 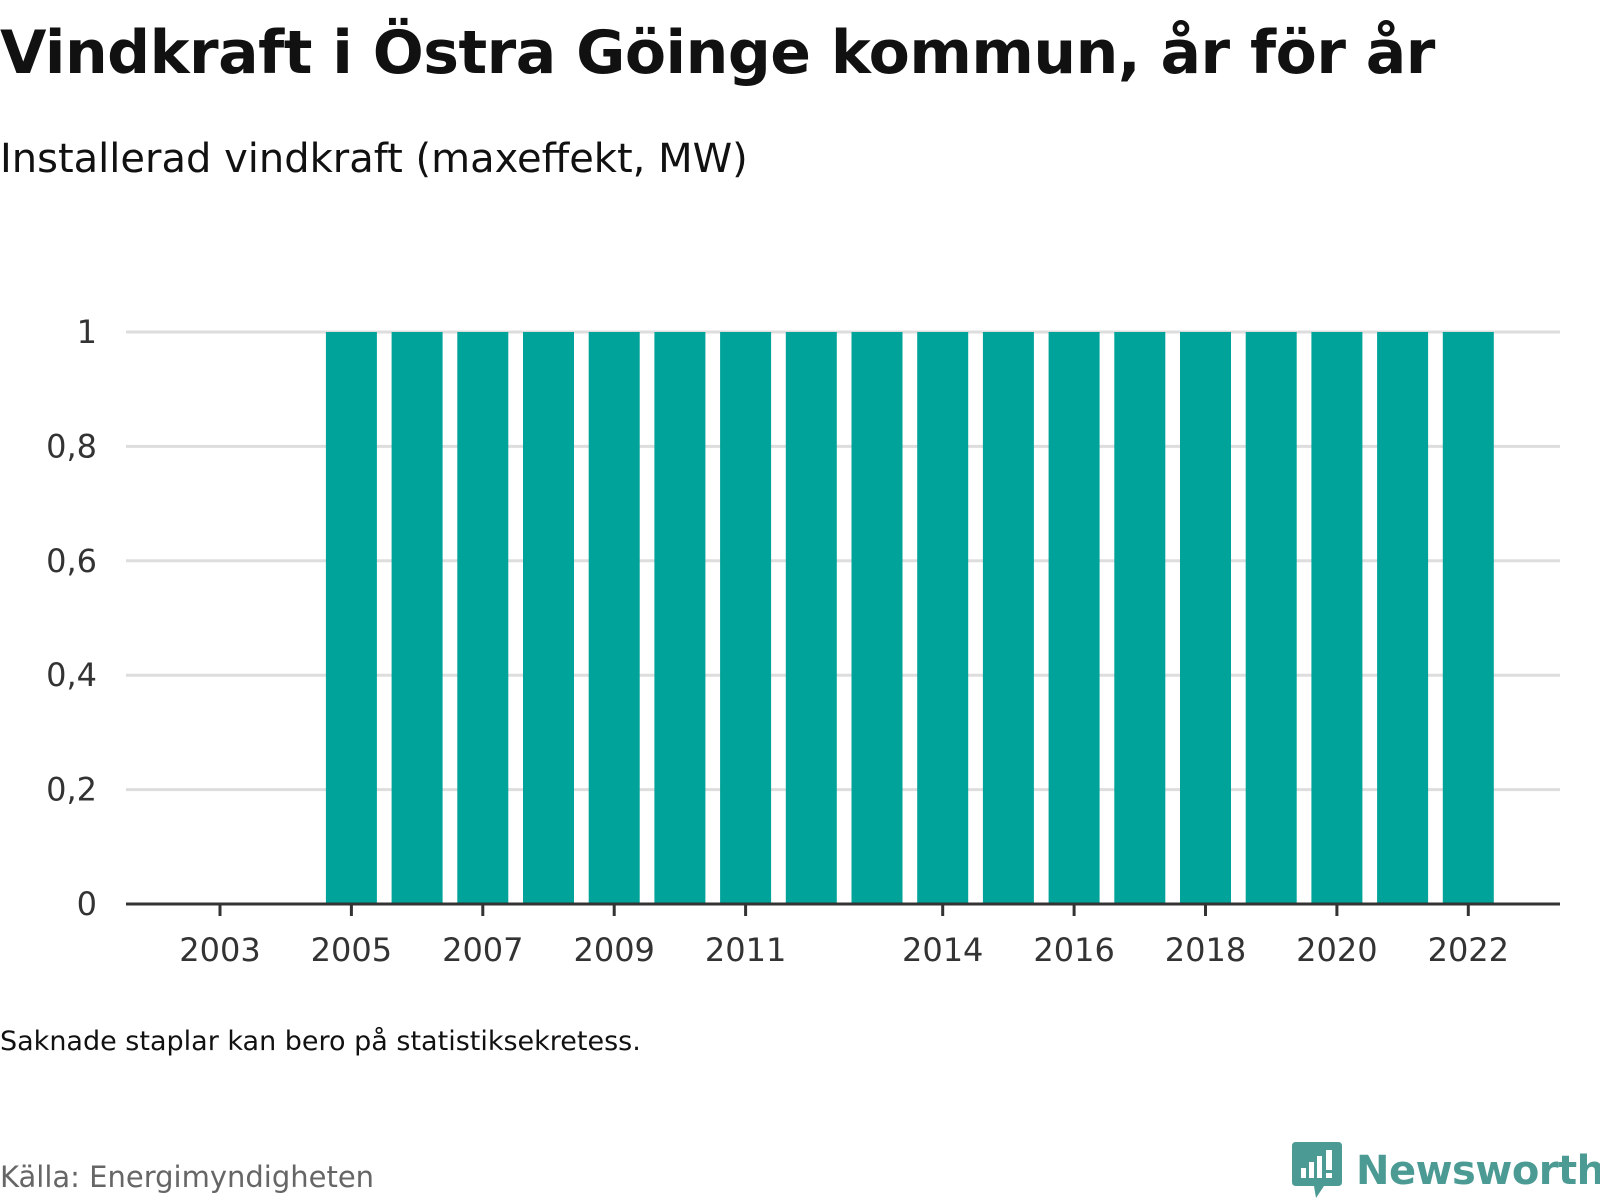 What do you see at coordinates (351, 950) in the screenshot?
I see `x-tick-label: 2005` at bounding box center [351, 950].